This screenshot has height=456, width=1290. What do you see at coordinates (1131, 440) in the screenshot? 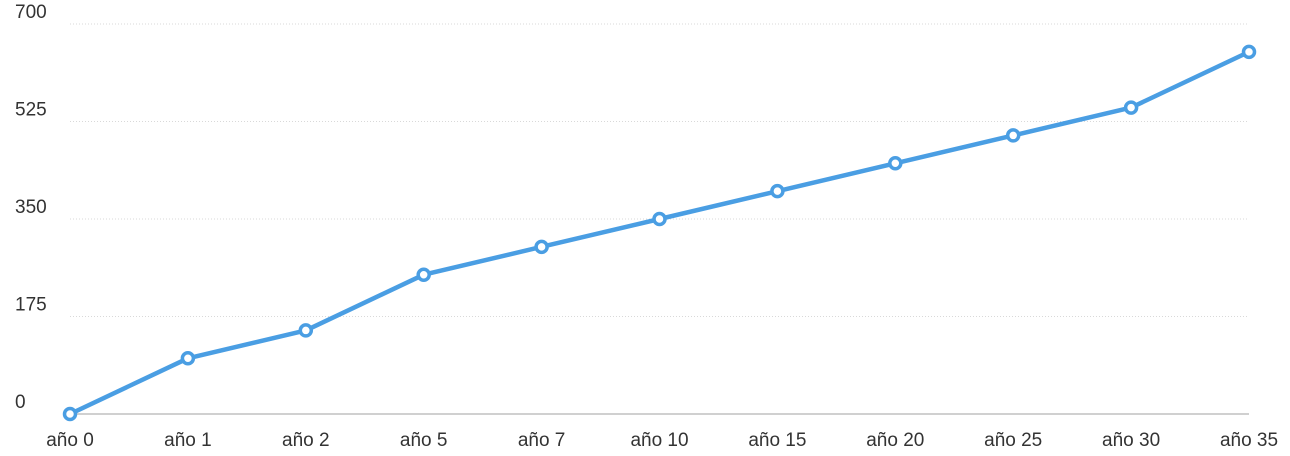
I see `x-tick-label: año 30` at bounding box center [1131, 440].